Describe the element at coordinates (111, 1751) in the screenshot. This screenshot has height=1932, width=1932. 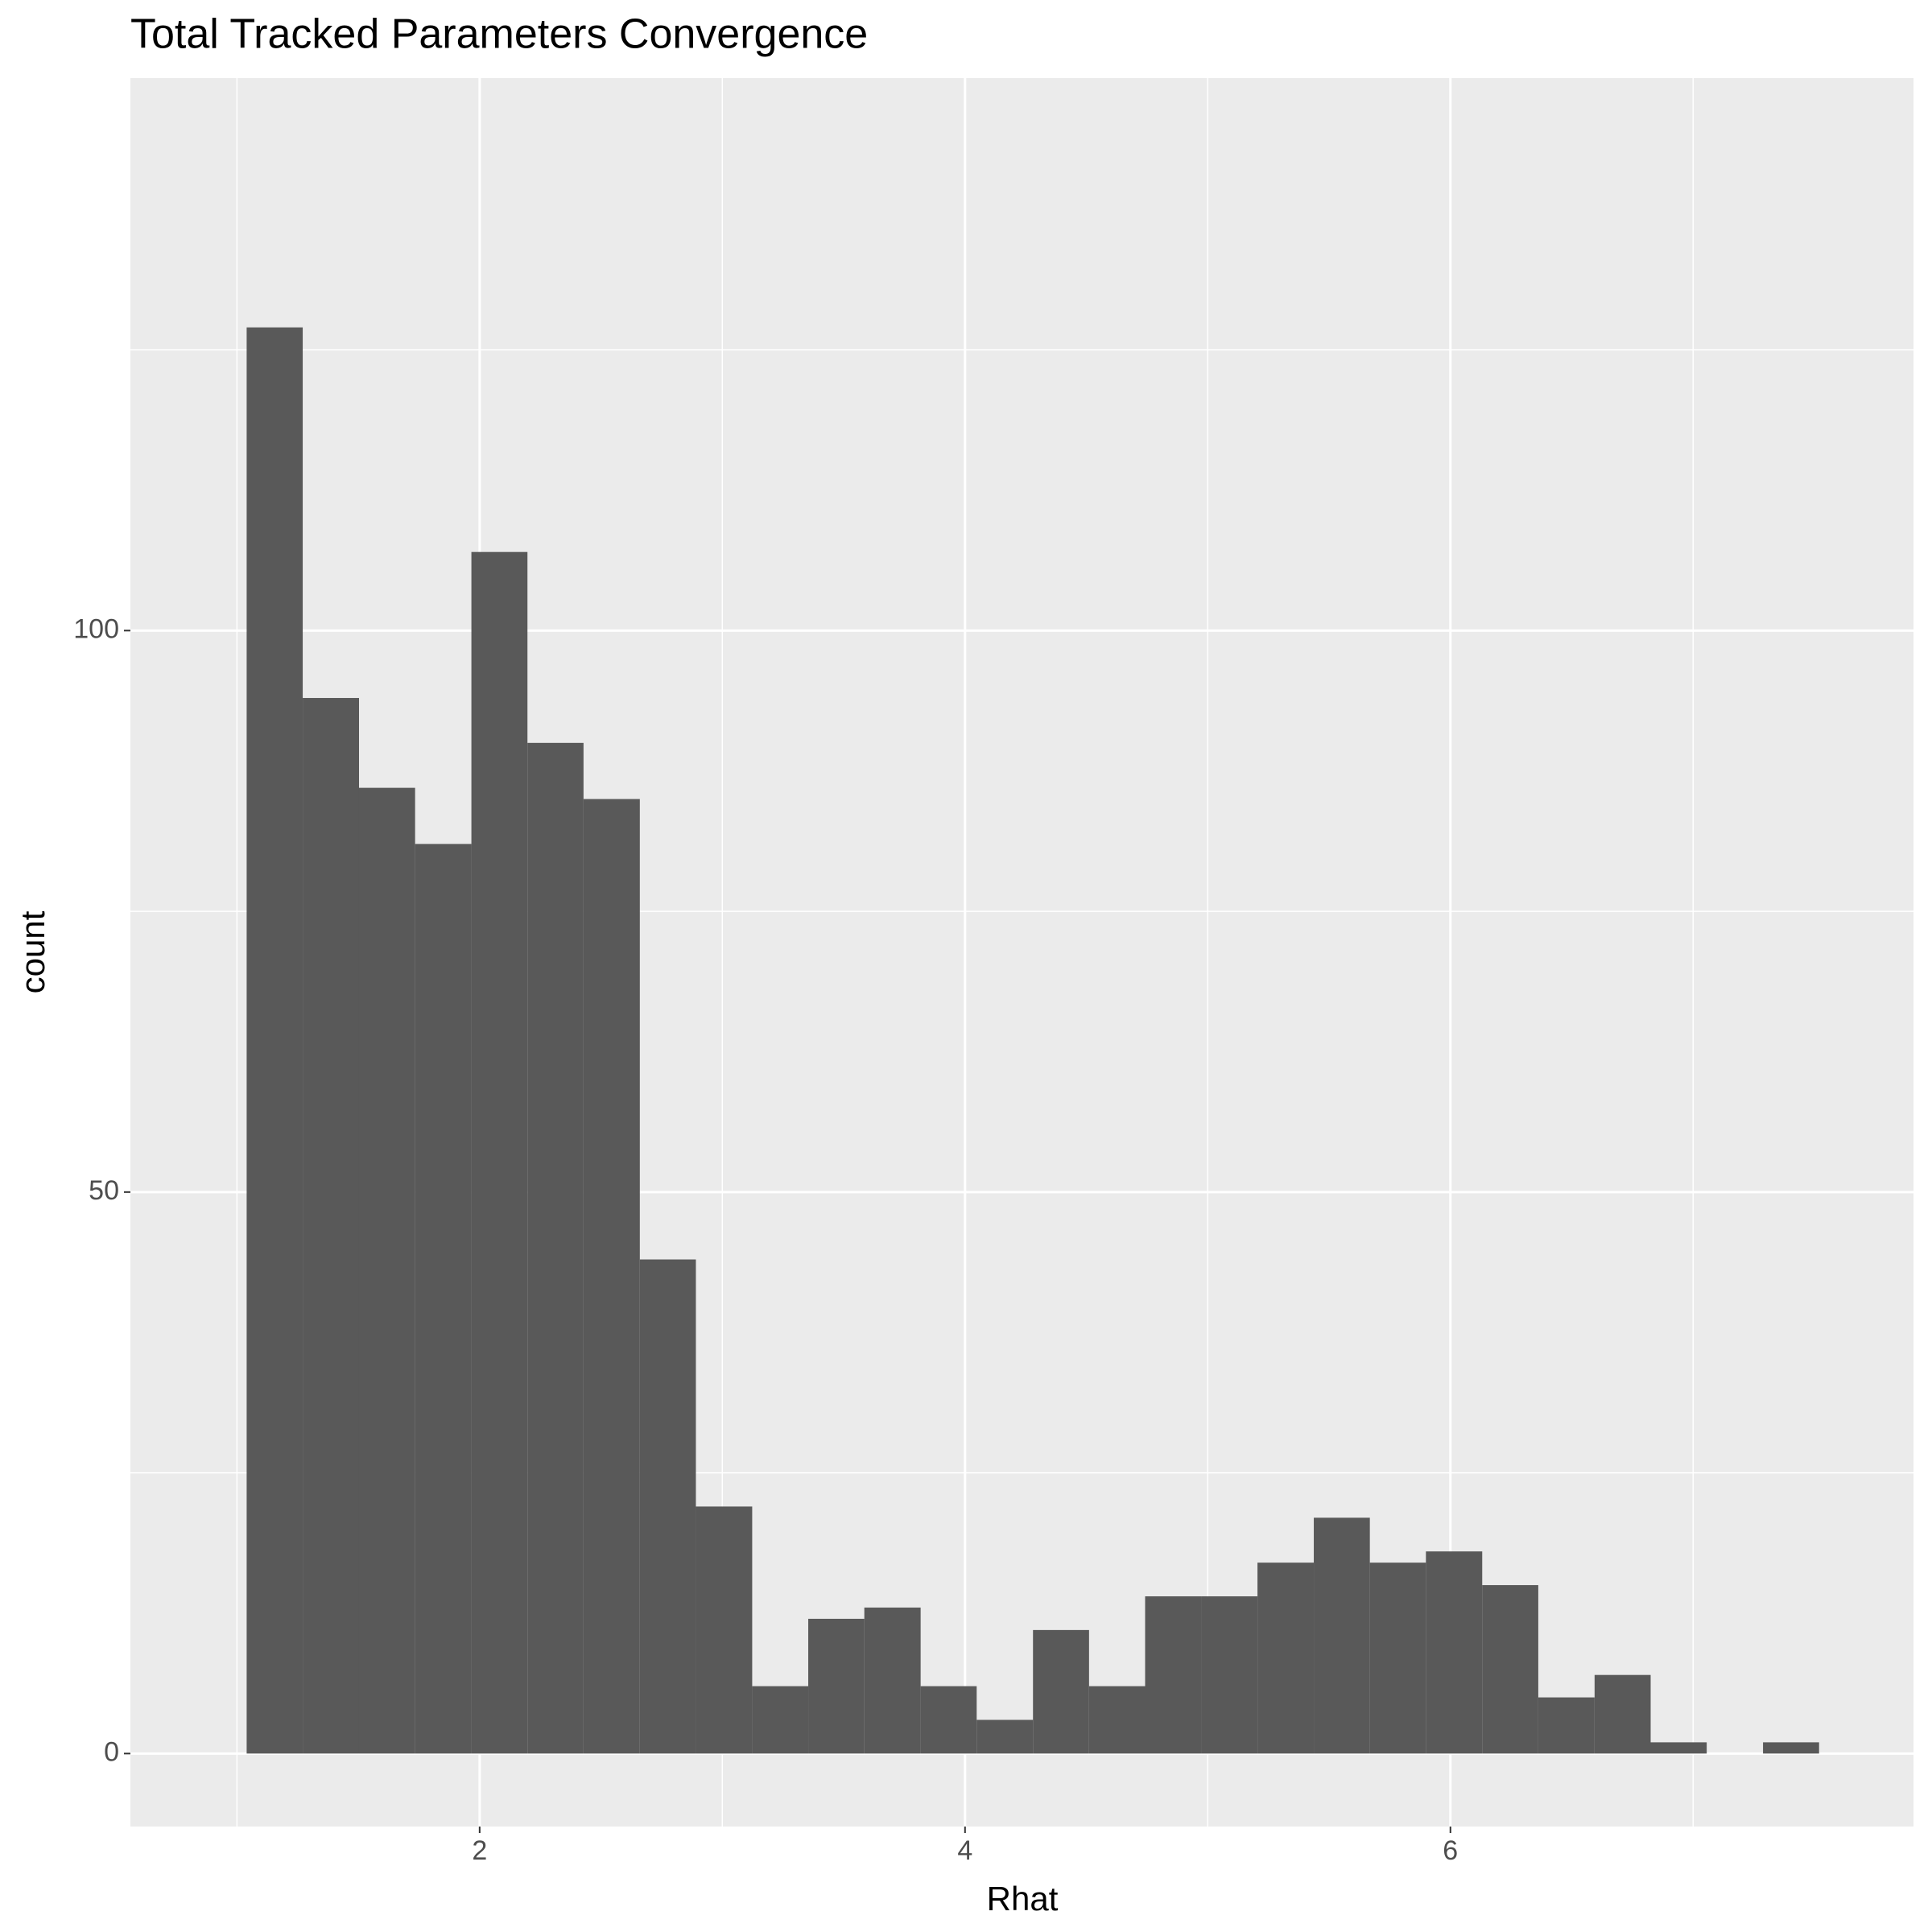
I see `y-tick-label: 0` at that location.